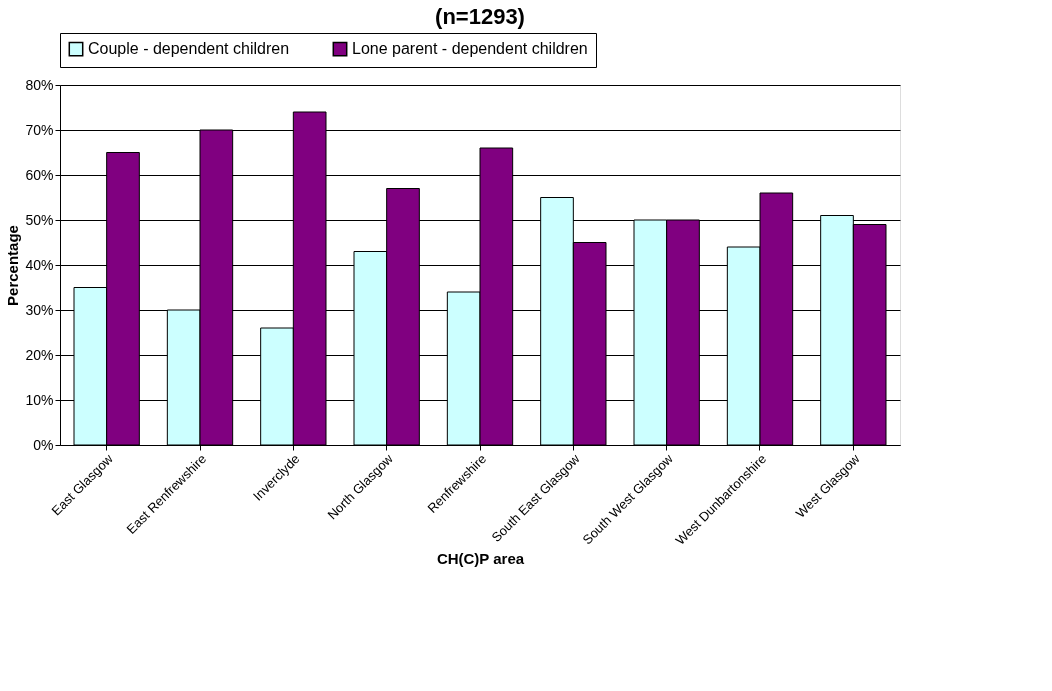 The image size is (1052, 691). Describe the element at coordinates (39, 174) in the screenshot. I see `y-tick-label: 60%` at that location.